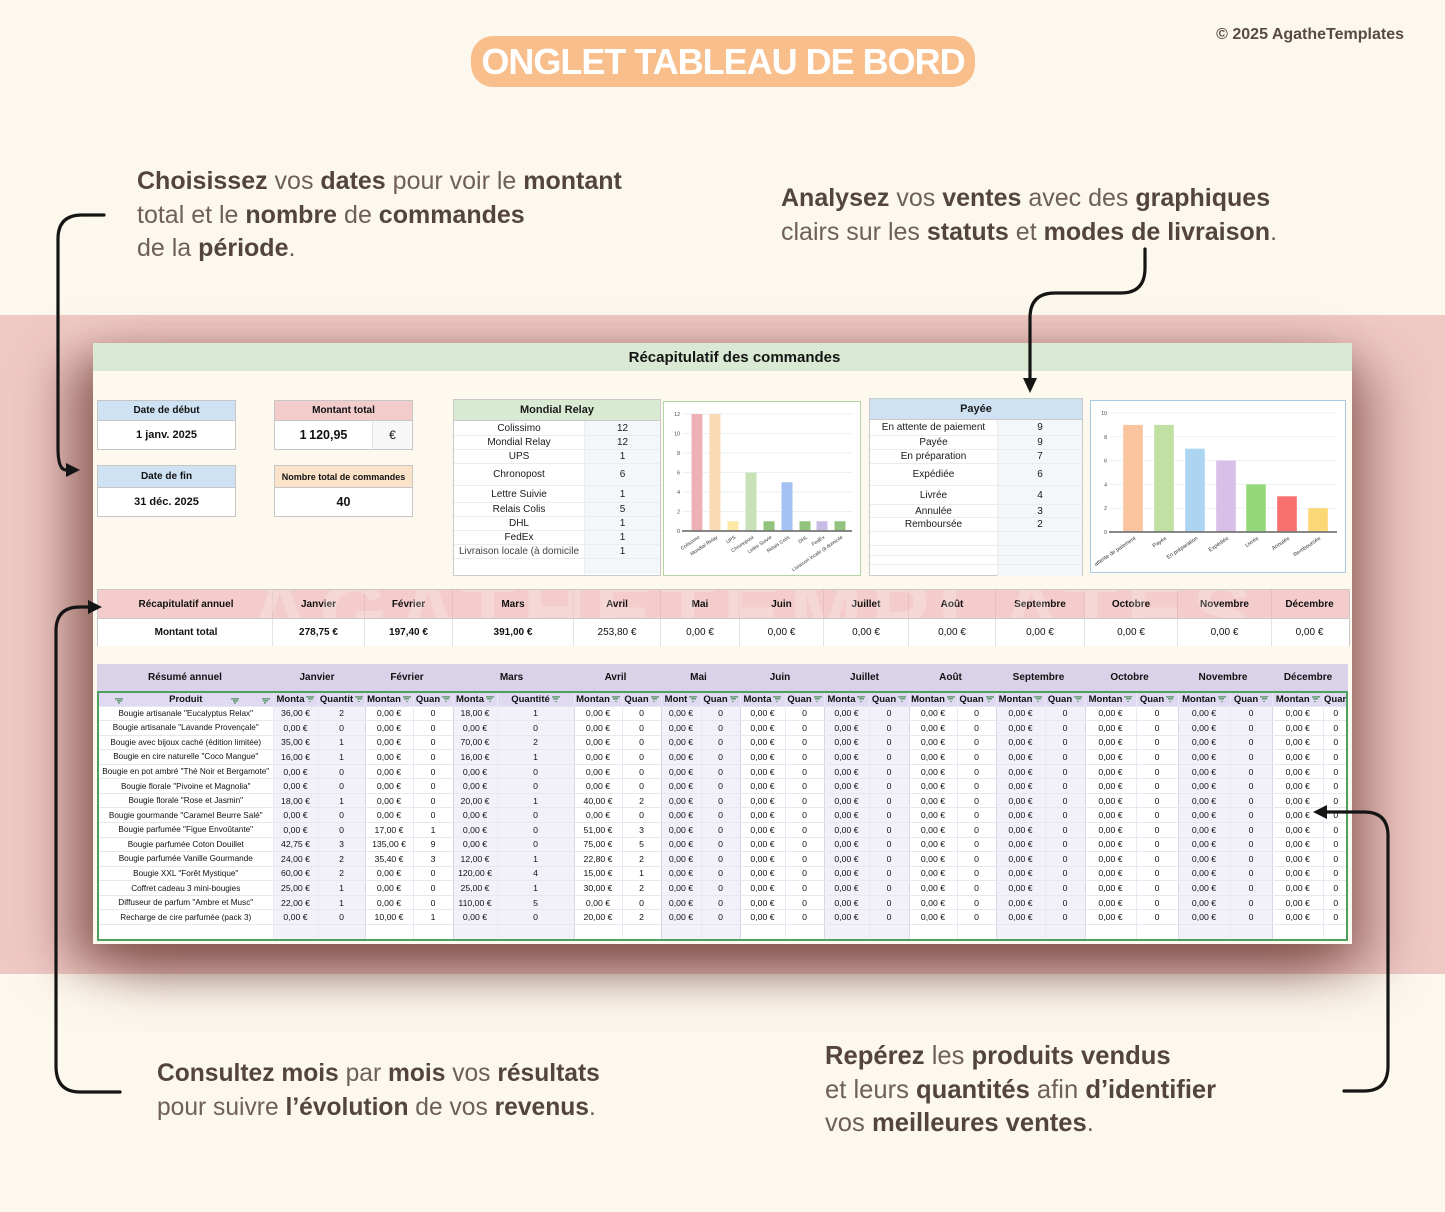  Describe the element at coordinates (731, 539) in the screenshot. I see `svg-text: UPS` at that location.